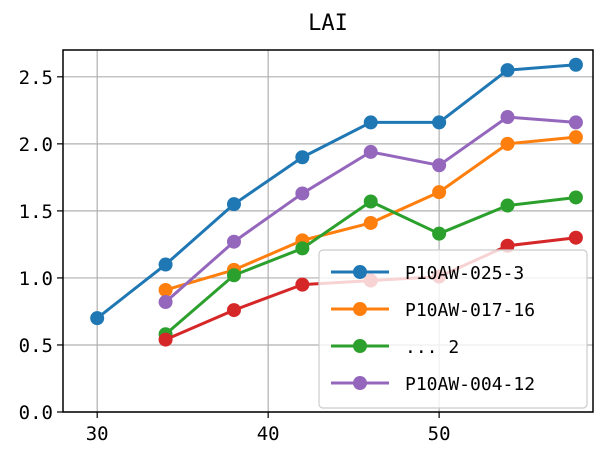 Image resolution: width=600 pixels, height=454 pixels. Describe the element at coordinates (464, 273) in the screenshot. I see `legend-label: P10AW-025-3` at that location.